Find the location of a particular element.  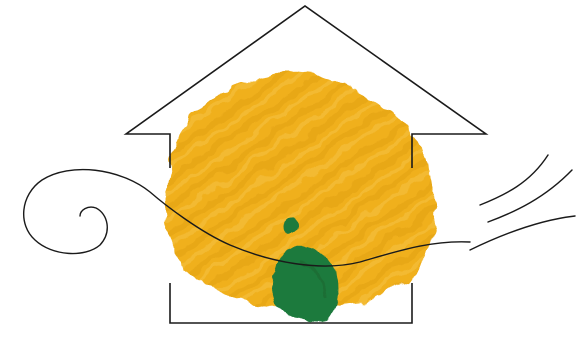

wind-lines-icon is located at coordinates (522, 202).